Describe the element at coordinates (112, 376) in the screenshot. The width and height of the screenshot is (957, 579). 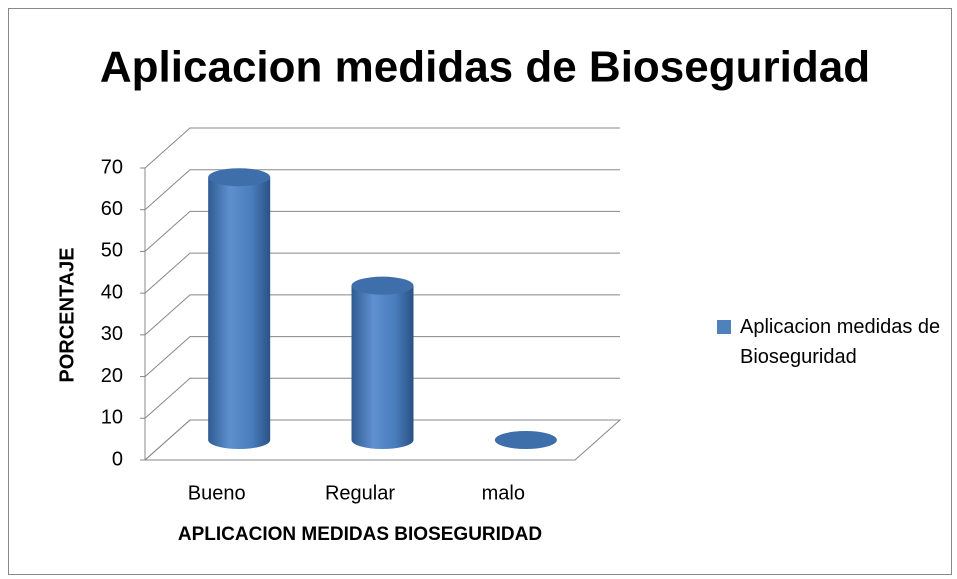
I see `y-tick-label: 20` at that location.